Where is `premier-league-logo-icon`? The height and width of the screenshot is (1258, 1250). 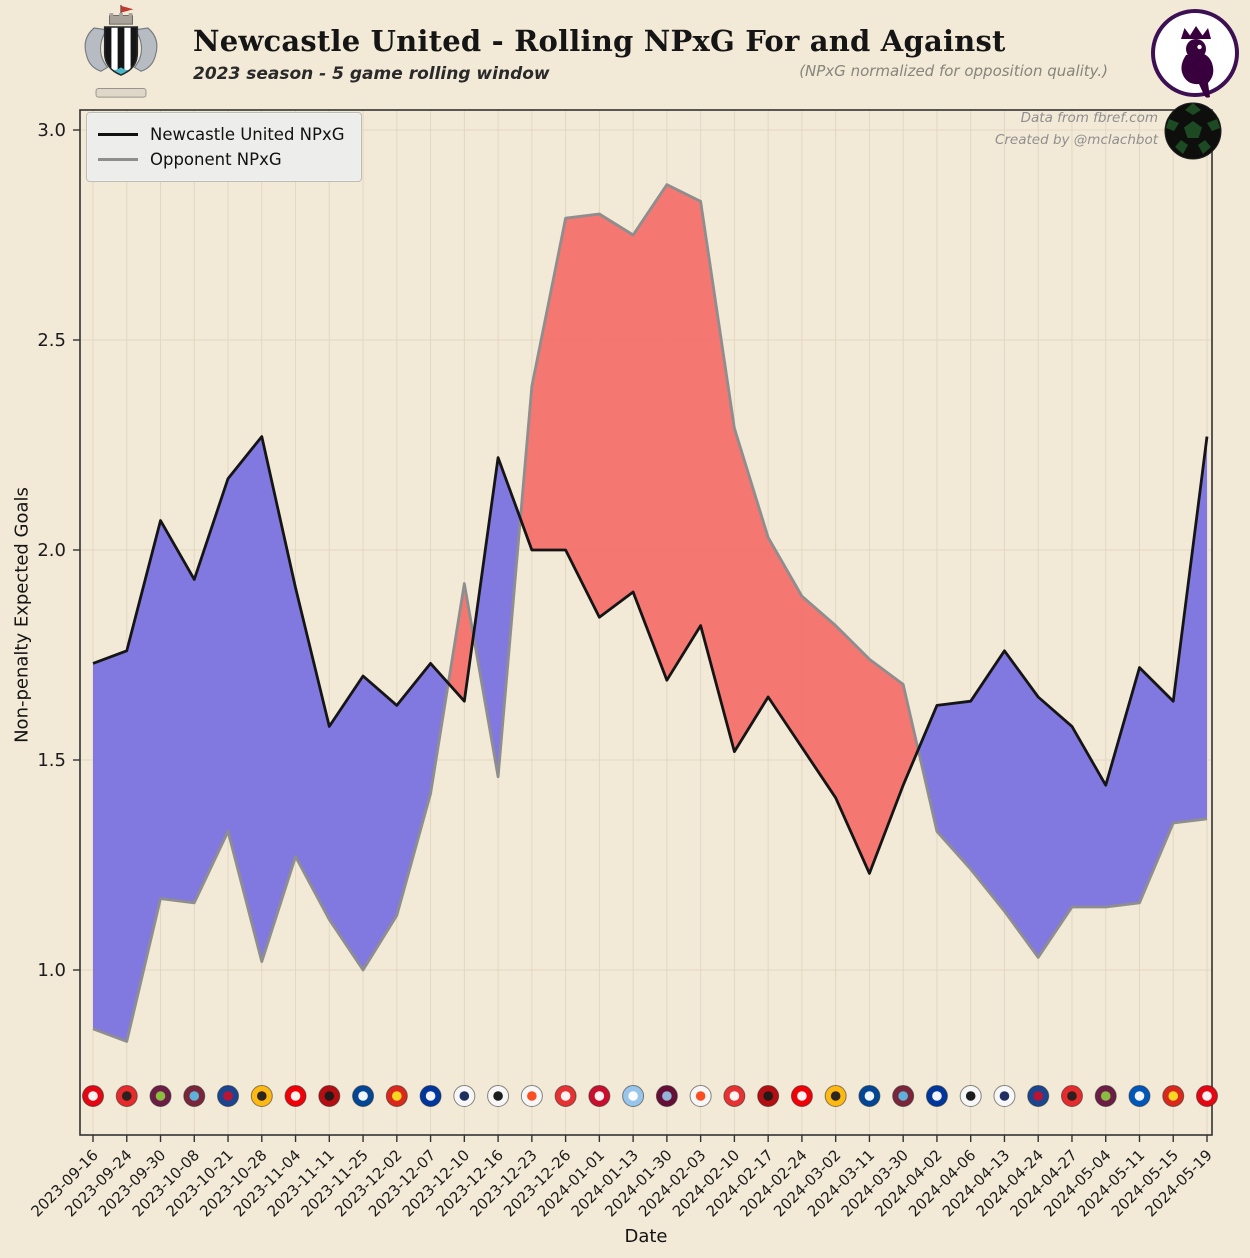 premier-league-logo-icon is located at coordinates (1195, 53).